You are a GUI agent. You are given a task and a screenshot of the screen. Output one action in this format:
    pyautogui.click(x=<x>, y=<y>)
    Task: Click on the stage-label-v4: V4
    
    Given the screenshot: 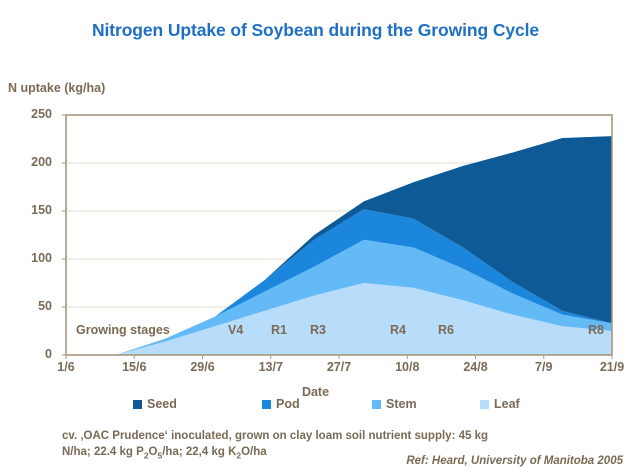 What is the action you would take?
    pyautogui.click(x=236, y=330)
    